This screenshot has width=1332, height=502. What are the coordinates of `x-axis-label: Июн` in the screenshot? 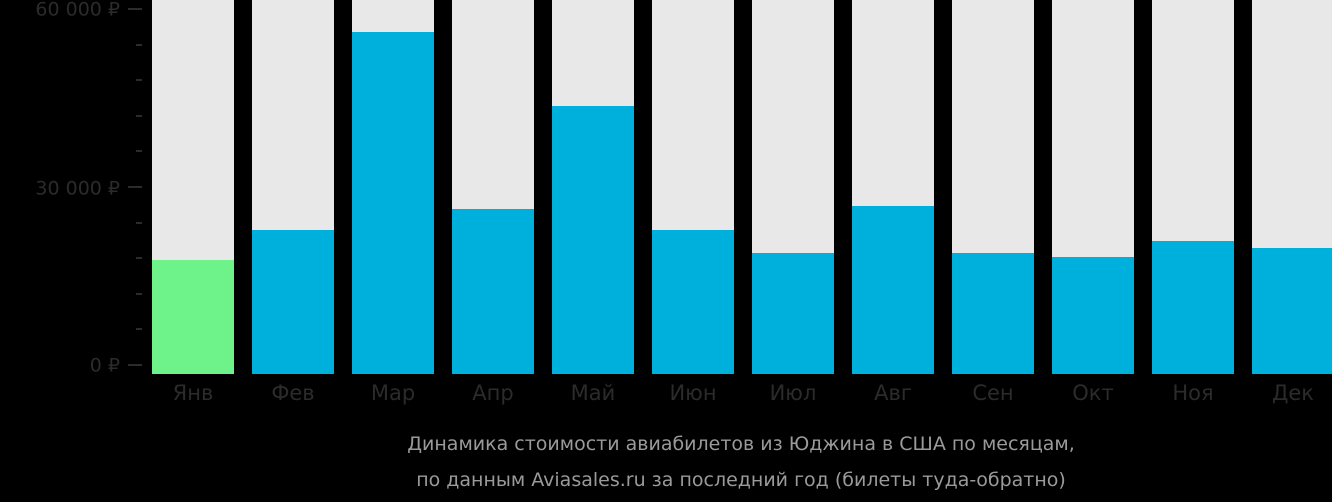 It's located at (693, 393).